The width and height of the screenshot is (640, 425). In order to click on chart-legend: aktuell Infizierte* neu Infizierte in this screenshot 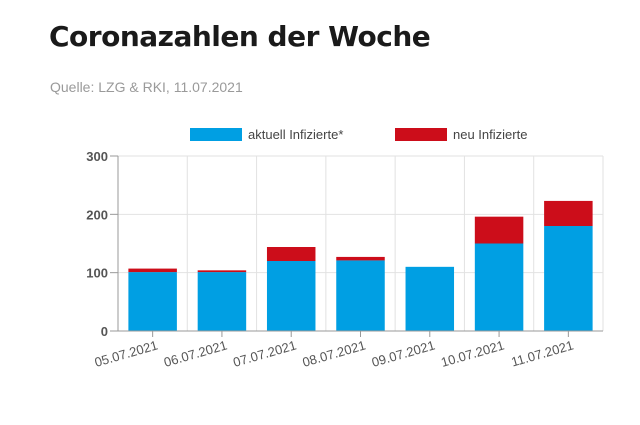, I will do `click(358, 134)`.